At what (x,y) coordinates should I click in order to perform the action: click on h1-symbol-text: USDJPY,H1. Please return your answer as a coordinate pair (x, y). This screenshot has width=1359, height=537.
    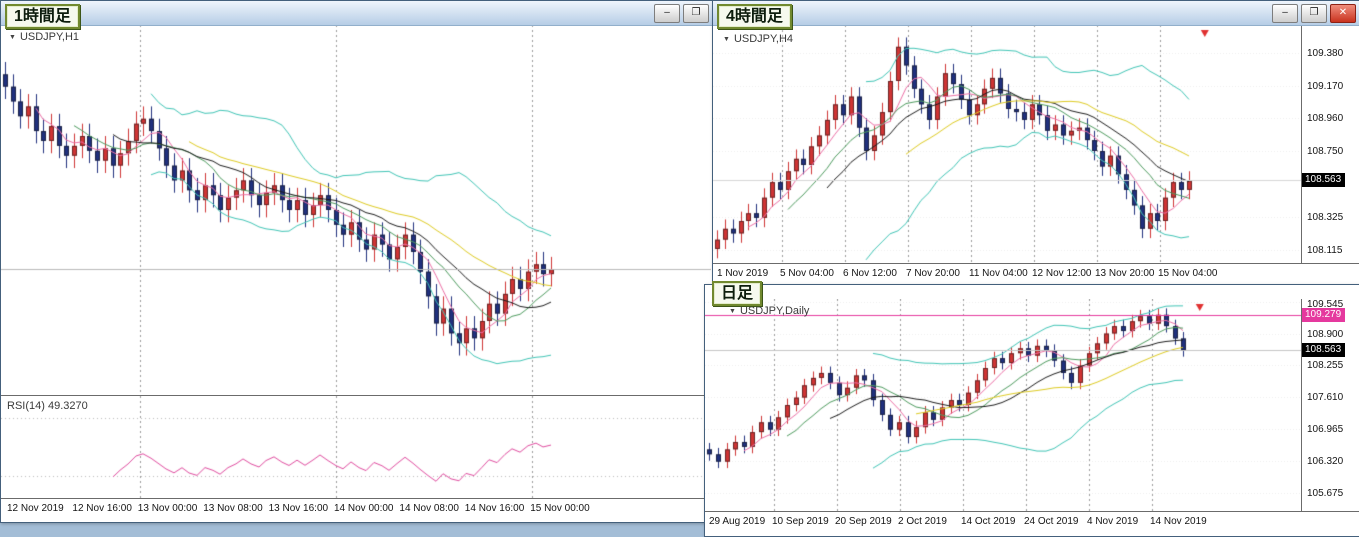
    Looking at the image, I should click on (49, 37).